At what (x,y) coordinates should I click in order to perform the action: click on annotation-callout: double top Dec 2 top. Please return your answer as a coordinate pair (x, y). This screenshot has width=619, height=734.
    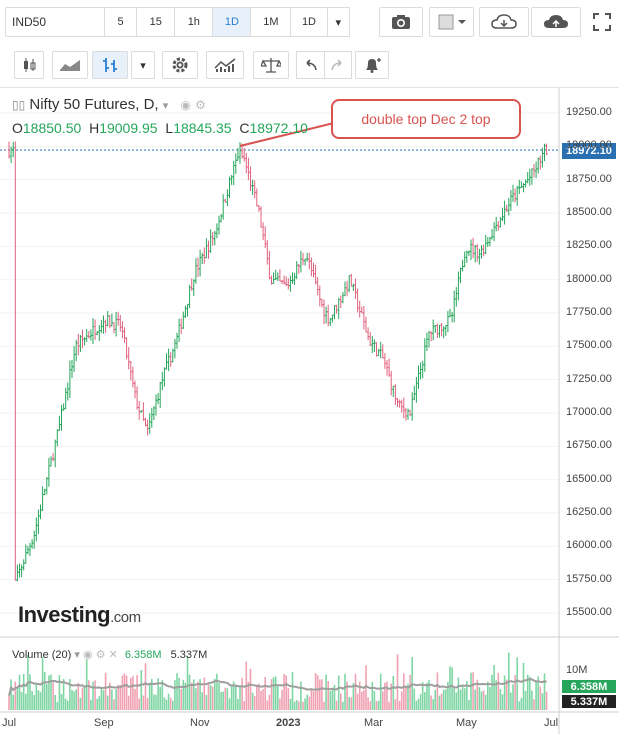
    Looking at the image, I should click on (426, 119).